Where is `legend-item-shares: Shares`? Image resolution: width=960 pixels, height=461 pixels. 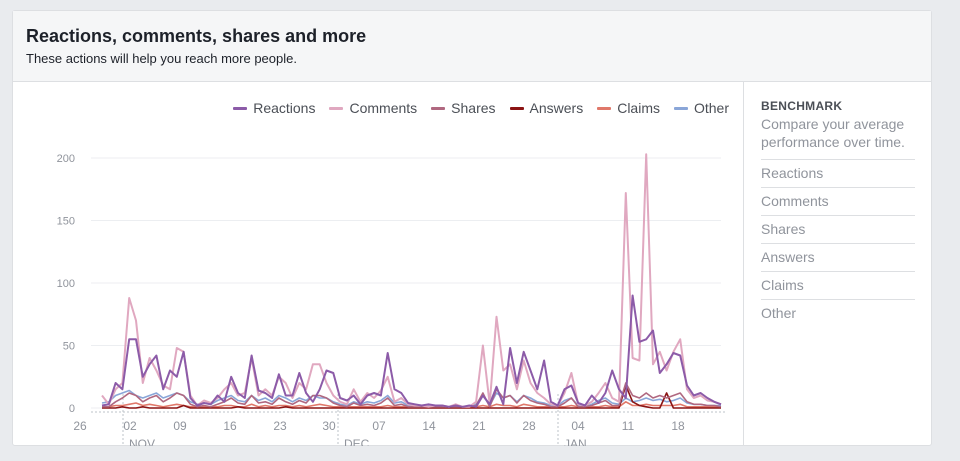 legend-item-shares: Shares is located at coordinates (463, 108).